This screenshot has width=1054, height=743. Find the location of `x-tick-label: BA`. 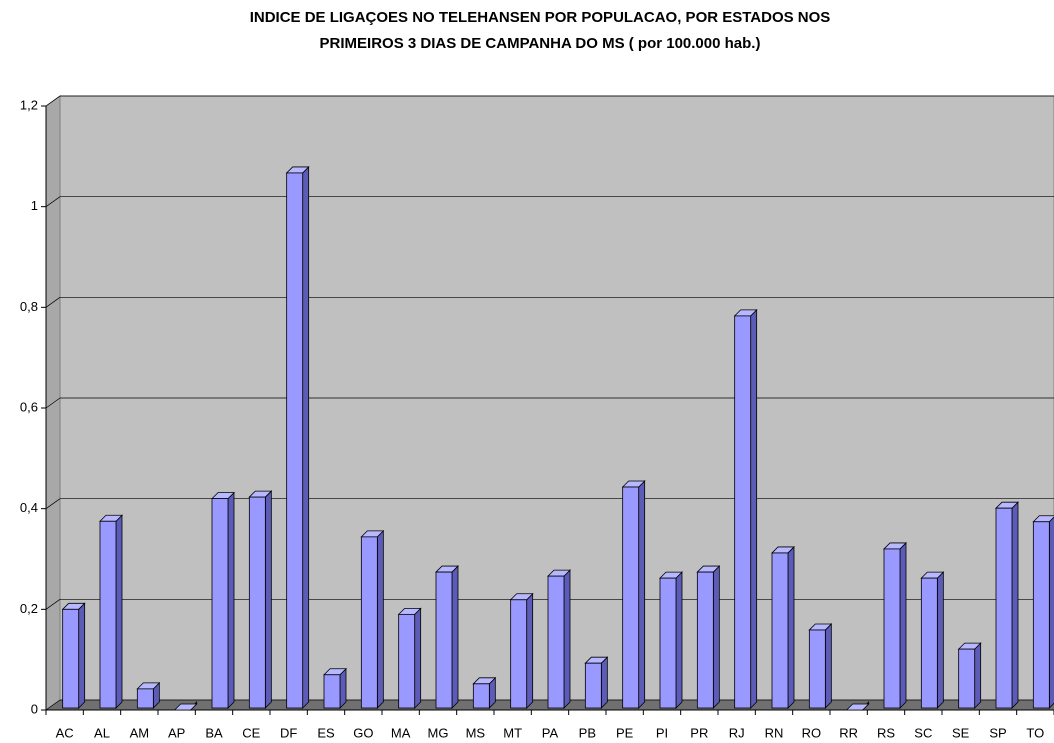

x-tick-label: BA is located at coordinates (214, 732).